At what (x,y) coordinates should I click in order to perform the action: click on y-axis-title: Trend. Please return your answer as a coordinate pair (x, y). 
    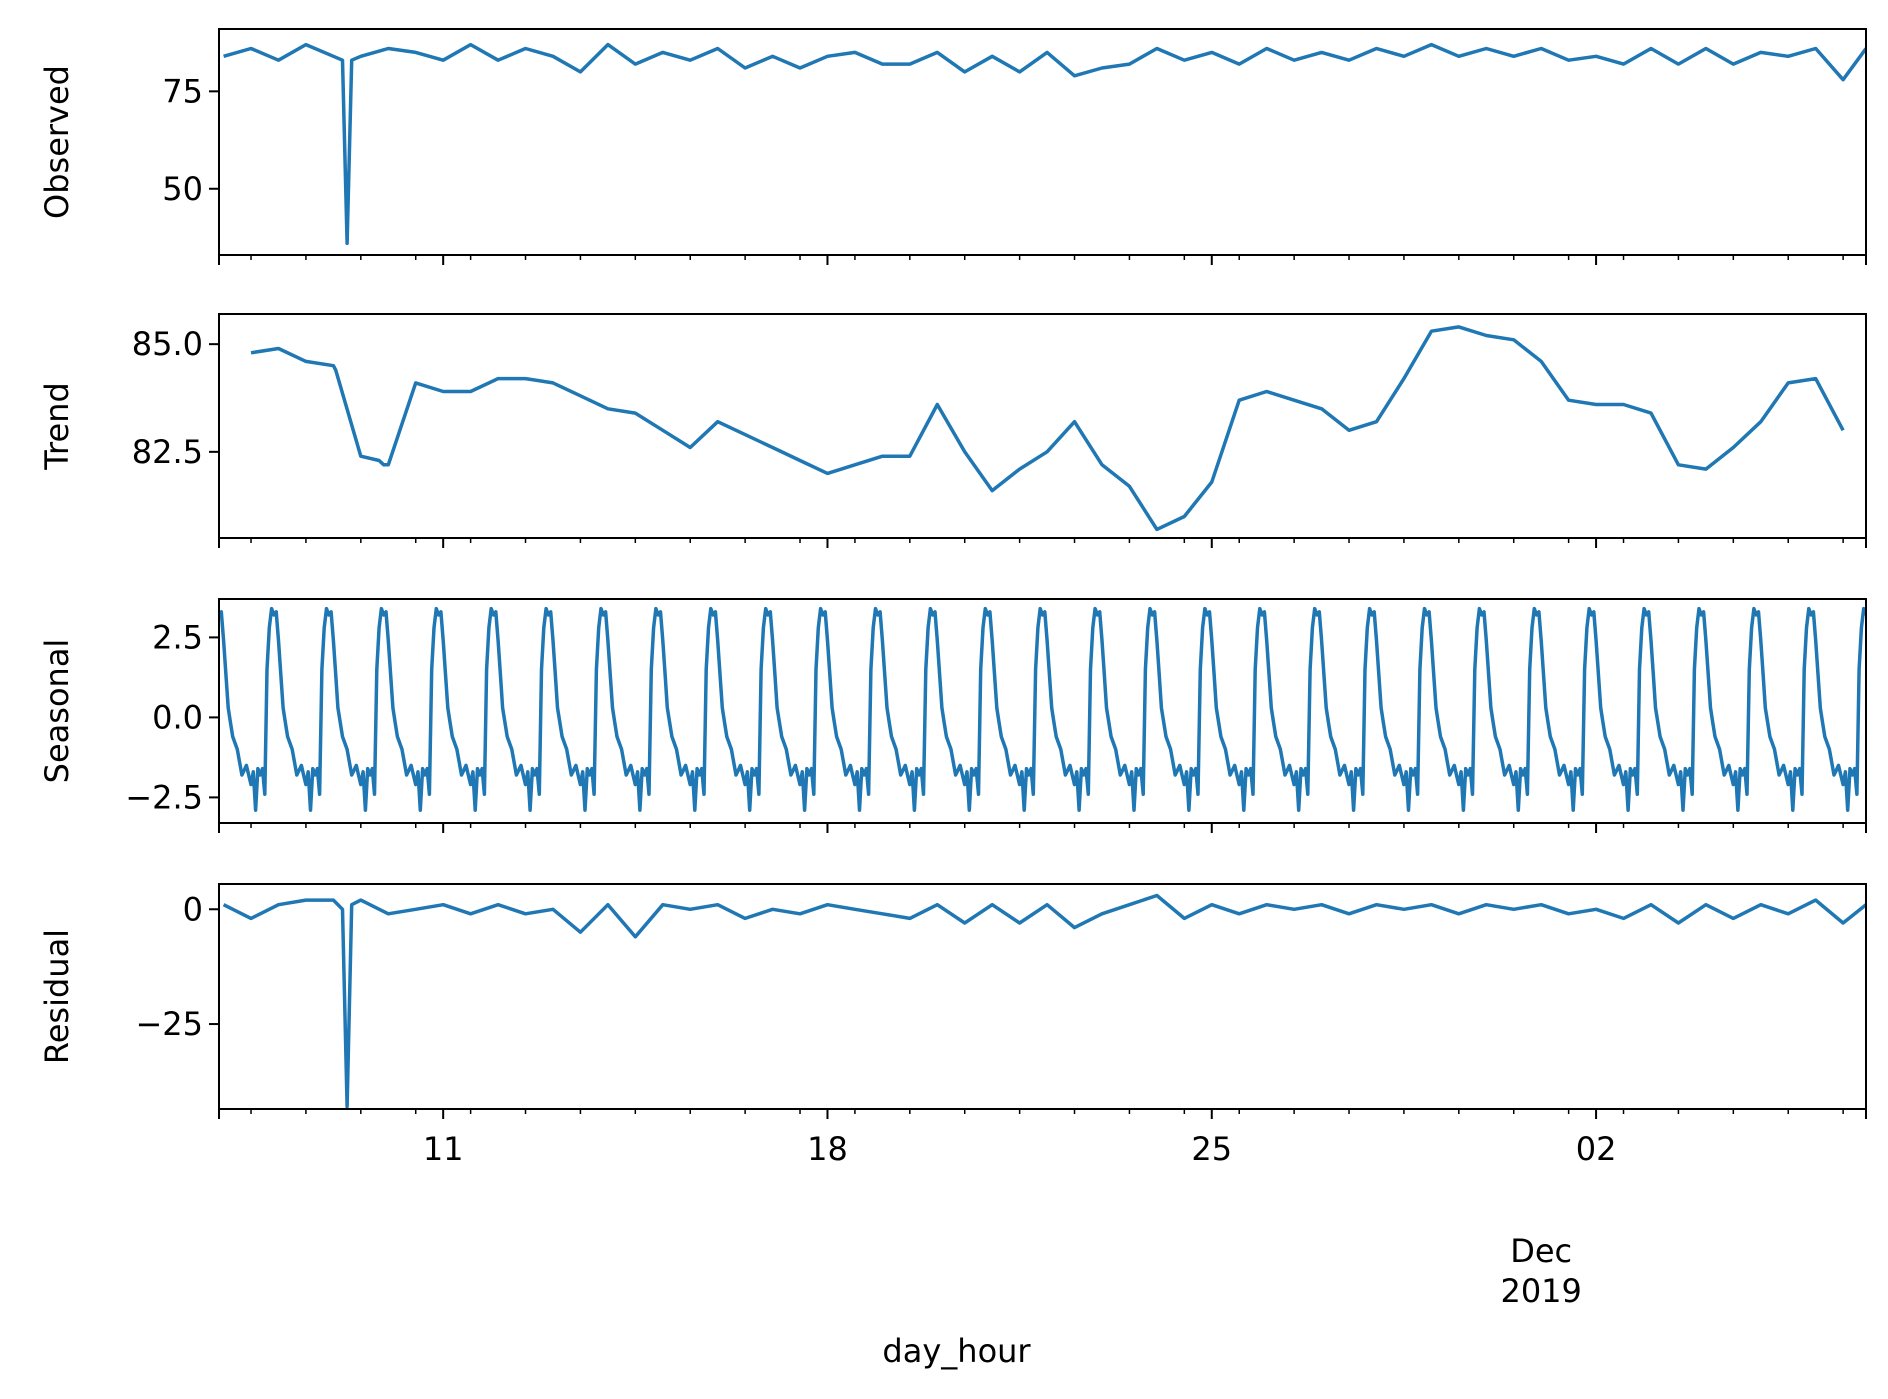
    Looking at the image, I should click on (57, 426).